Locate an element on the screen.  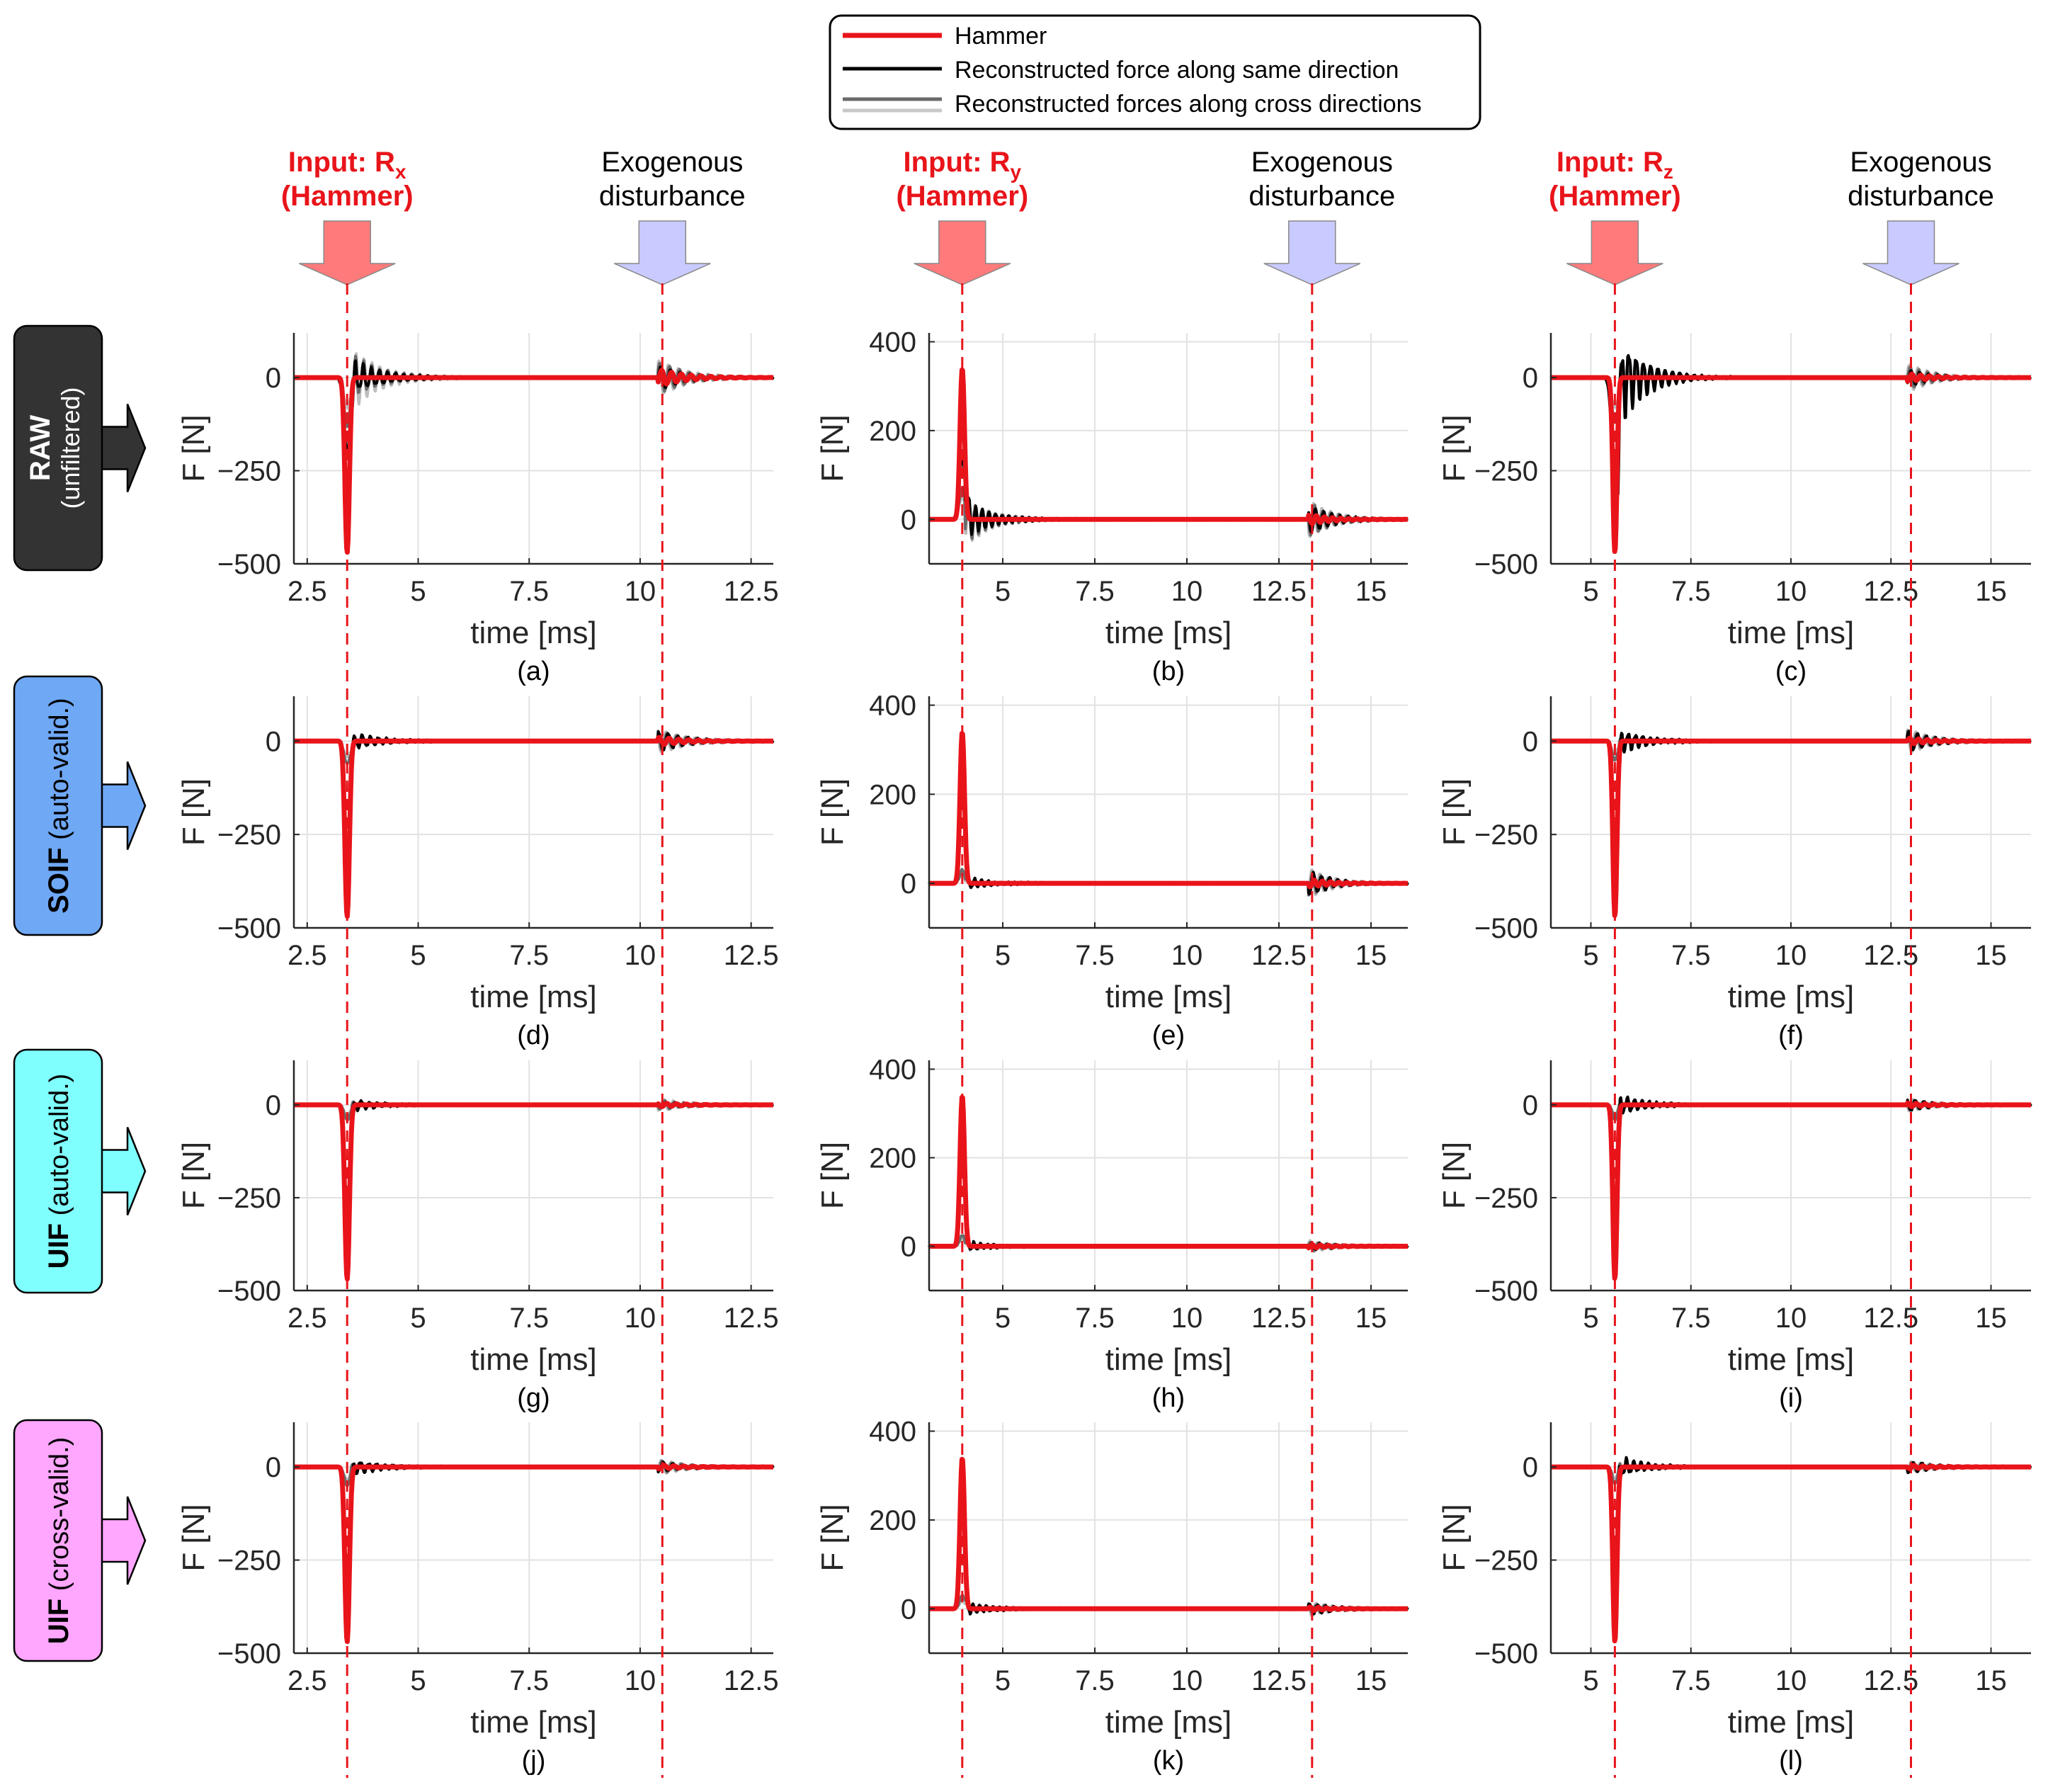
input-subscript: x is located at coordinates (400, 172).